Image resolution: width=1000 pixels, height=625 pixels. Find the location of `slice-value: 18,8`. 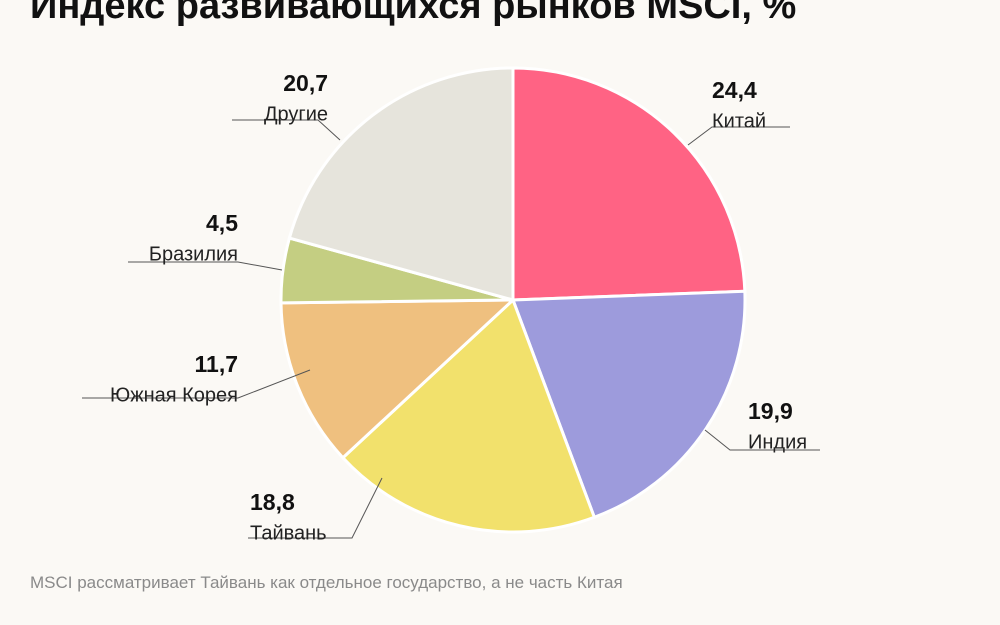

slice-value: 18,8 is located at coordinates (272, 502).